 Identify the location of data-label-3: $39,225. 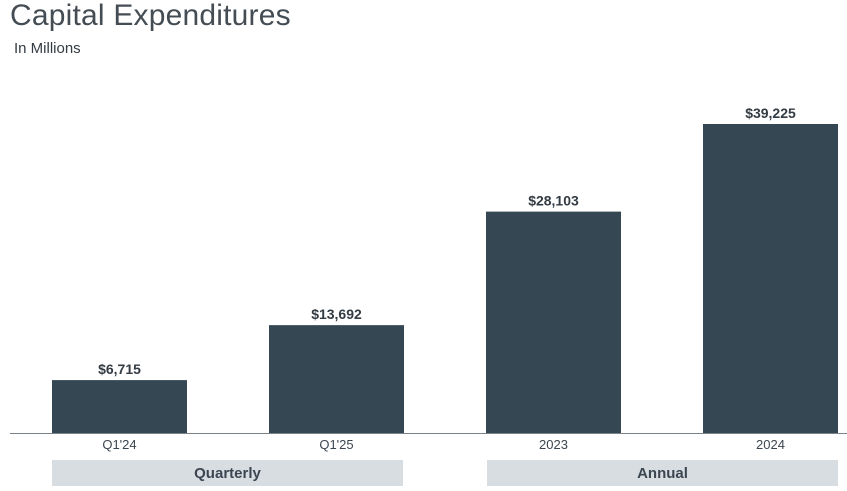
(770, 113).